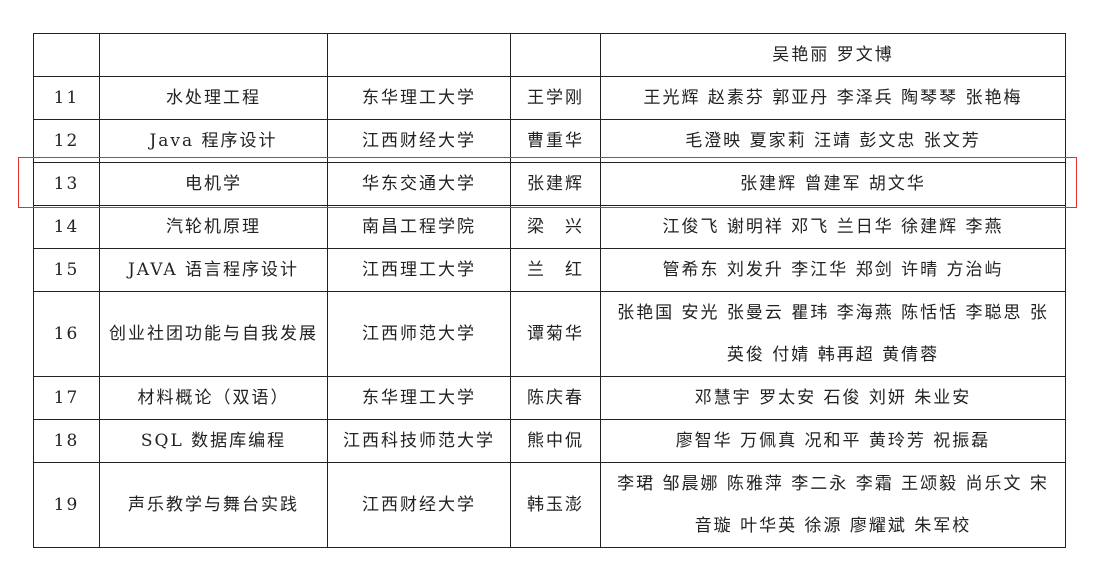 The height and width of the screenshot is (569, 1112). What do you see at coordinates (833, 98) in the screenshot?
I see `cell-members: 王光辉 赵素芬 郭亚丹 李泽兵 陶琴琴 张艳梅` at bounding box center [833, 98].